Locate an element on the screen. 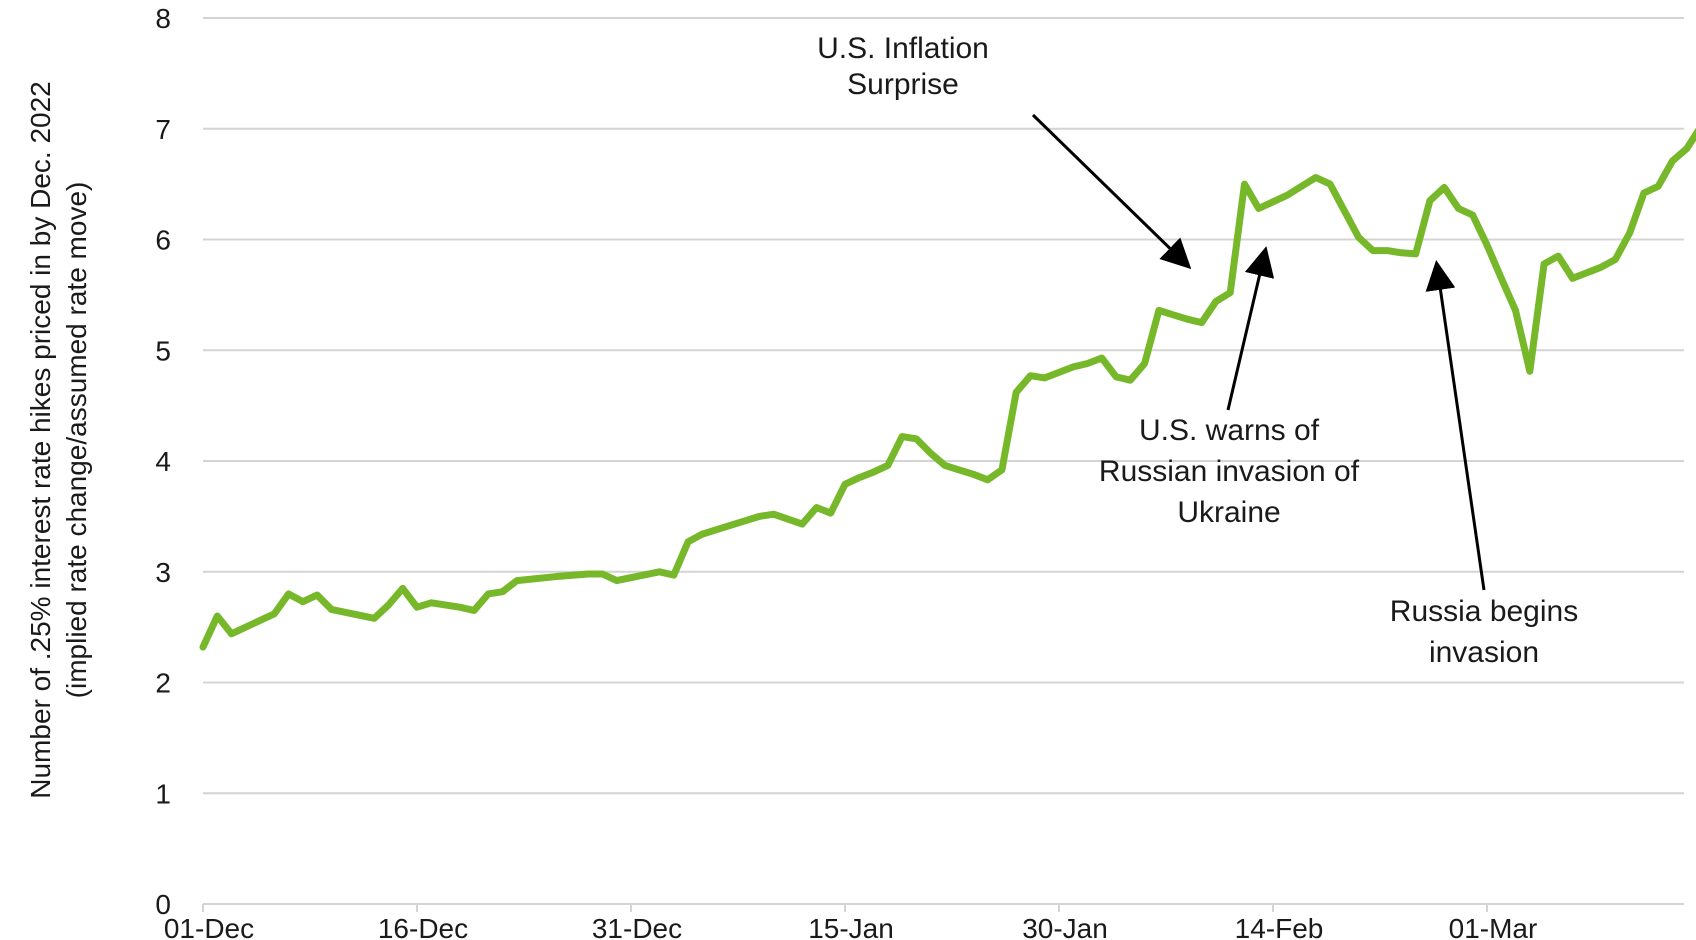 This screenshot has width=1696, height=940. annotation-inflation-line-1: U.S. Inflation is located at coordinates (903, 48).